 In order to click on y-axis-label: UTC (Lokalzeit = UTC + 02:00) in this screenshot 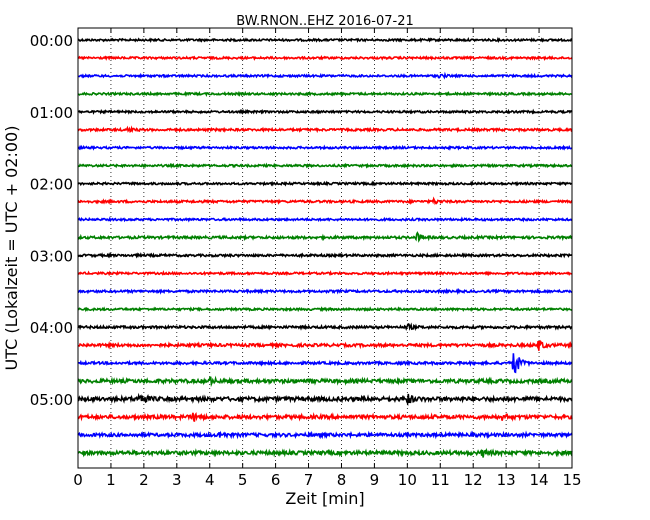, I will do `click(11, 248)`.